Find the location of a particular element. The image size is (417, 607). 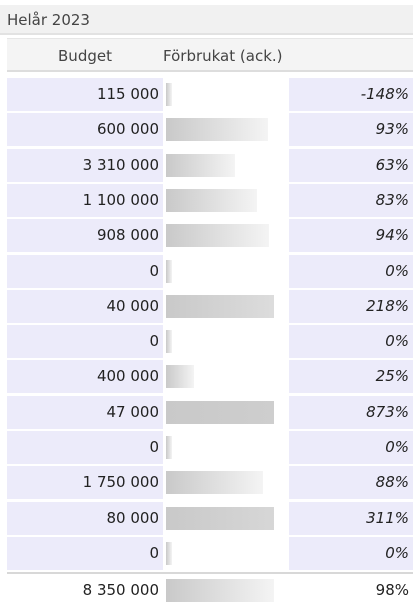

budget-cell: 80 000 is located at coordinates (85, 518).